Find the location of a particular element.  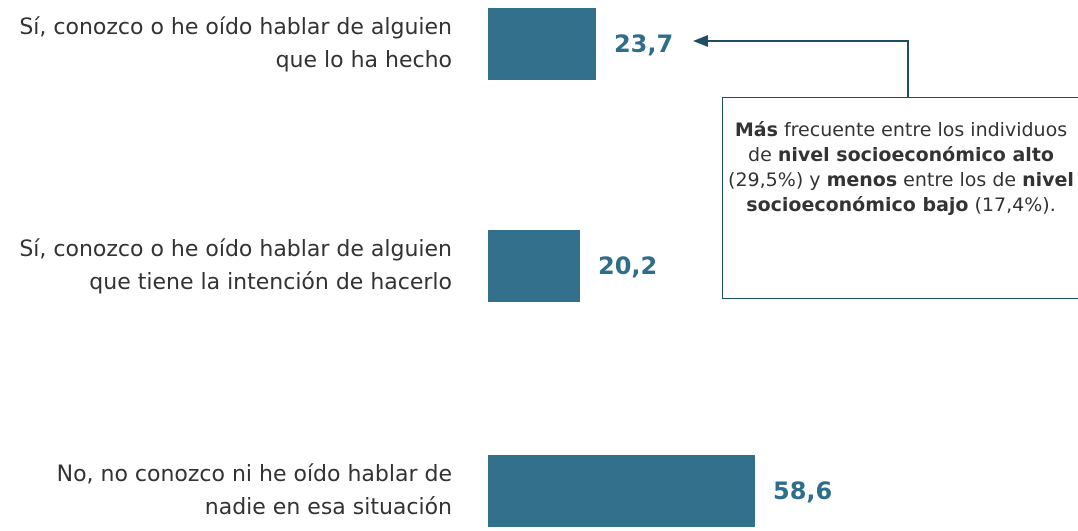

value-label: 20,2 is located at coordinates (628, 266).